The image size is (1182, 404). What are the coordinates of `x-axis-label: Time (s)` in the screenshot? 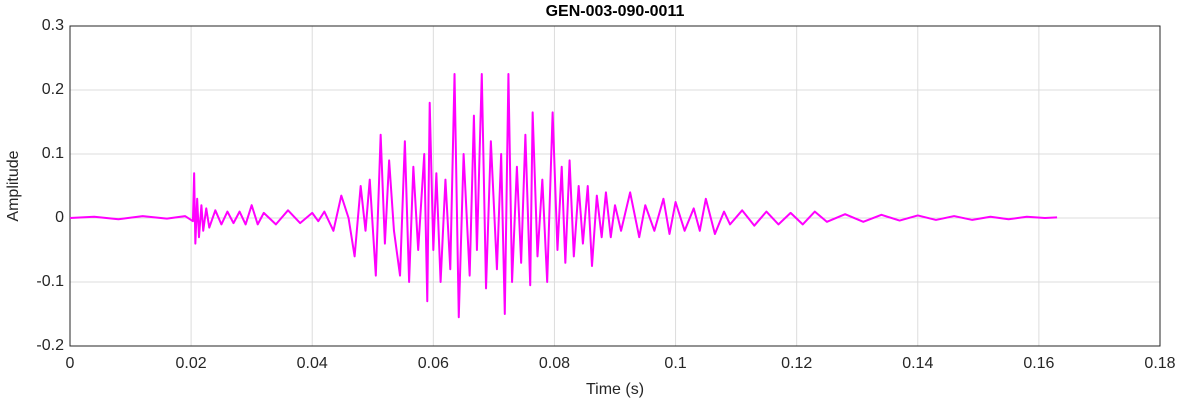 It's located at (615, 389).